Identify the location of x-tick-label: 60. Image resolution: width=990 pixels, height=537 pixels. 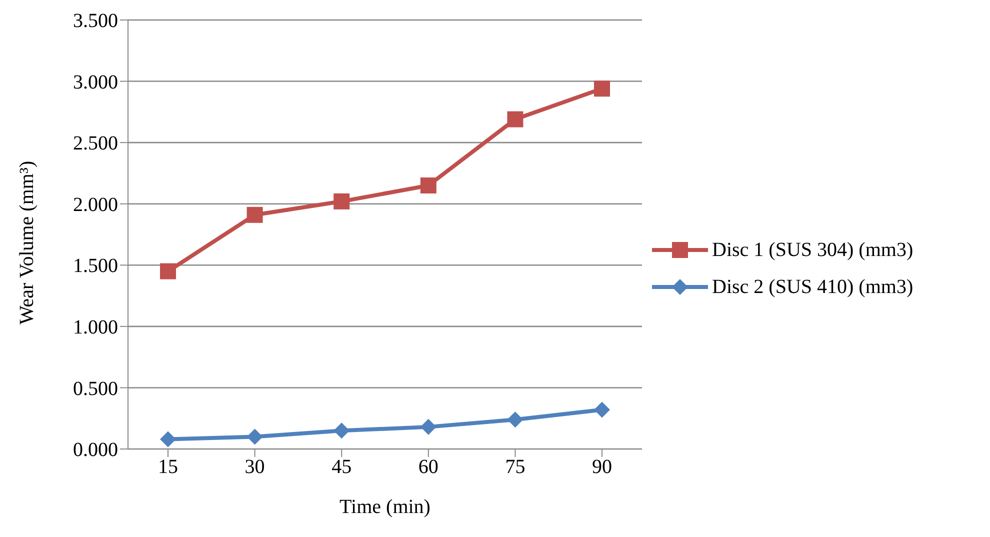
(428, 467).